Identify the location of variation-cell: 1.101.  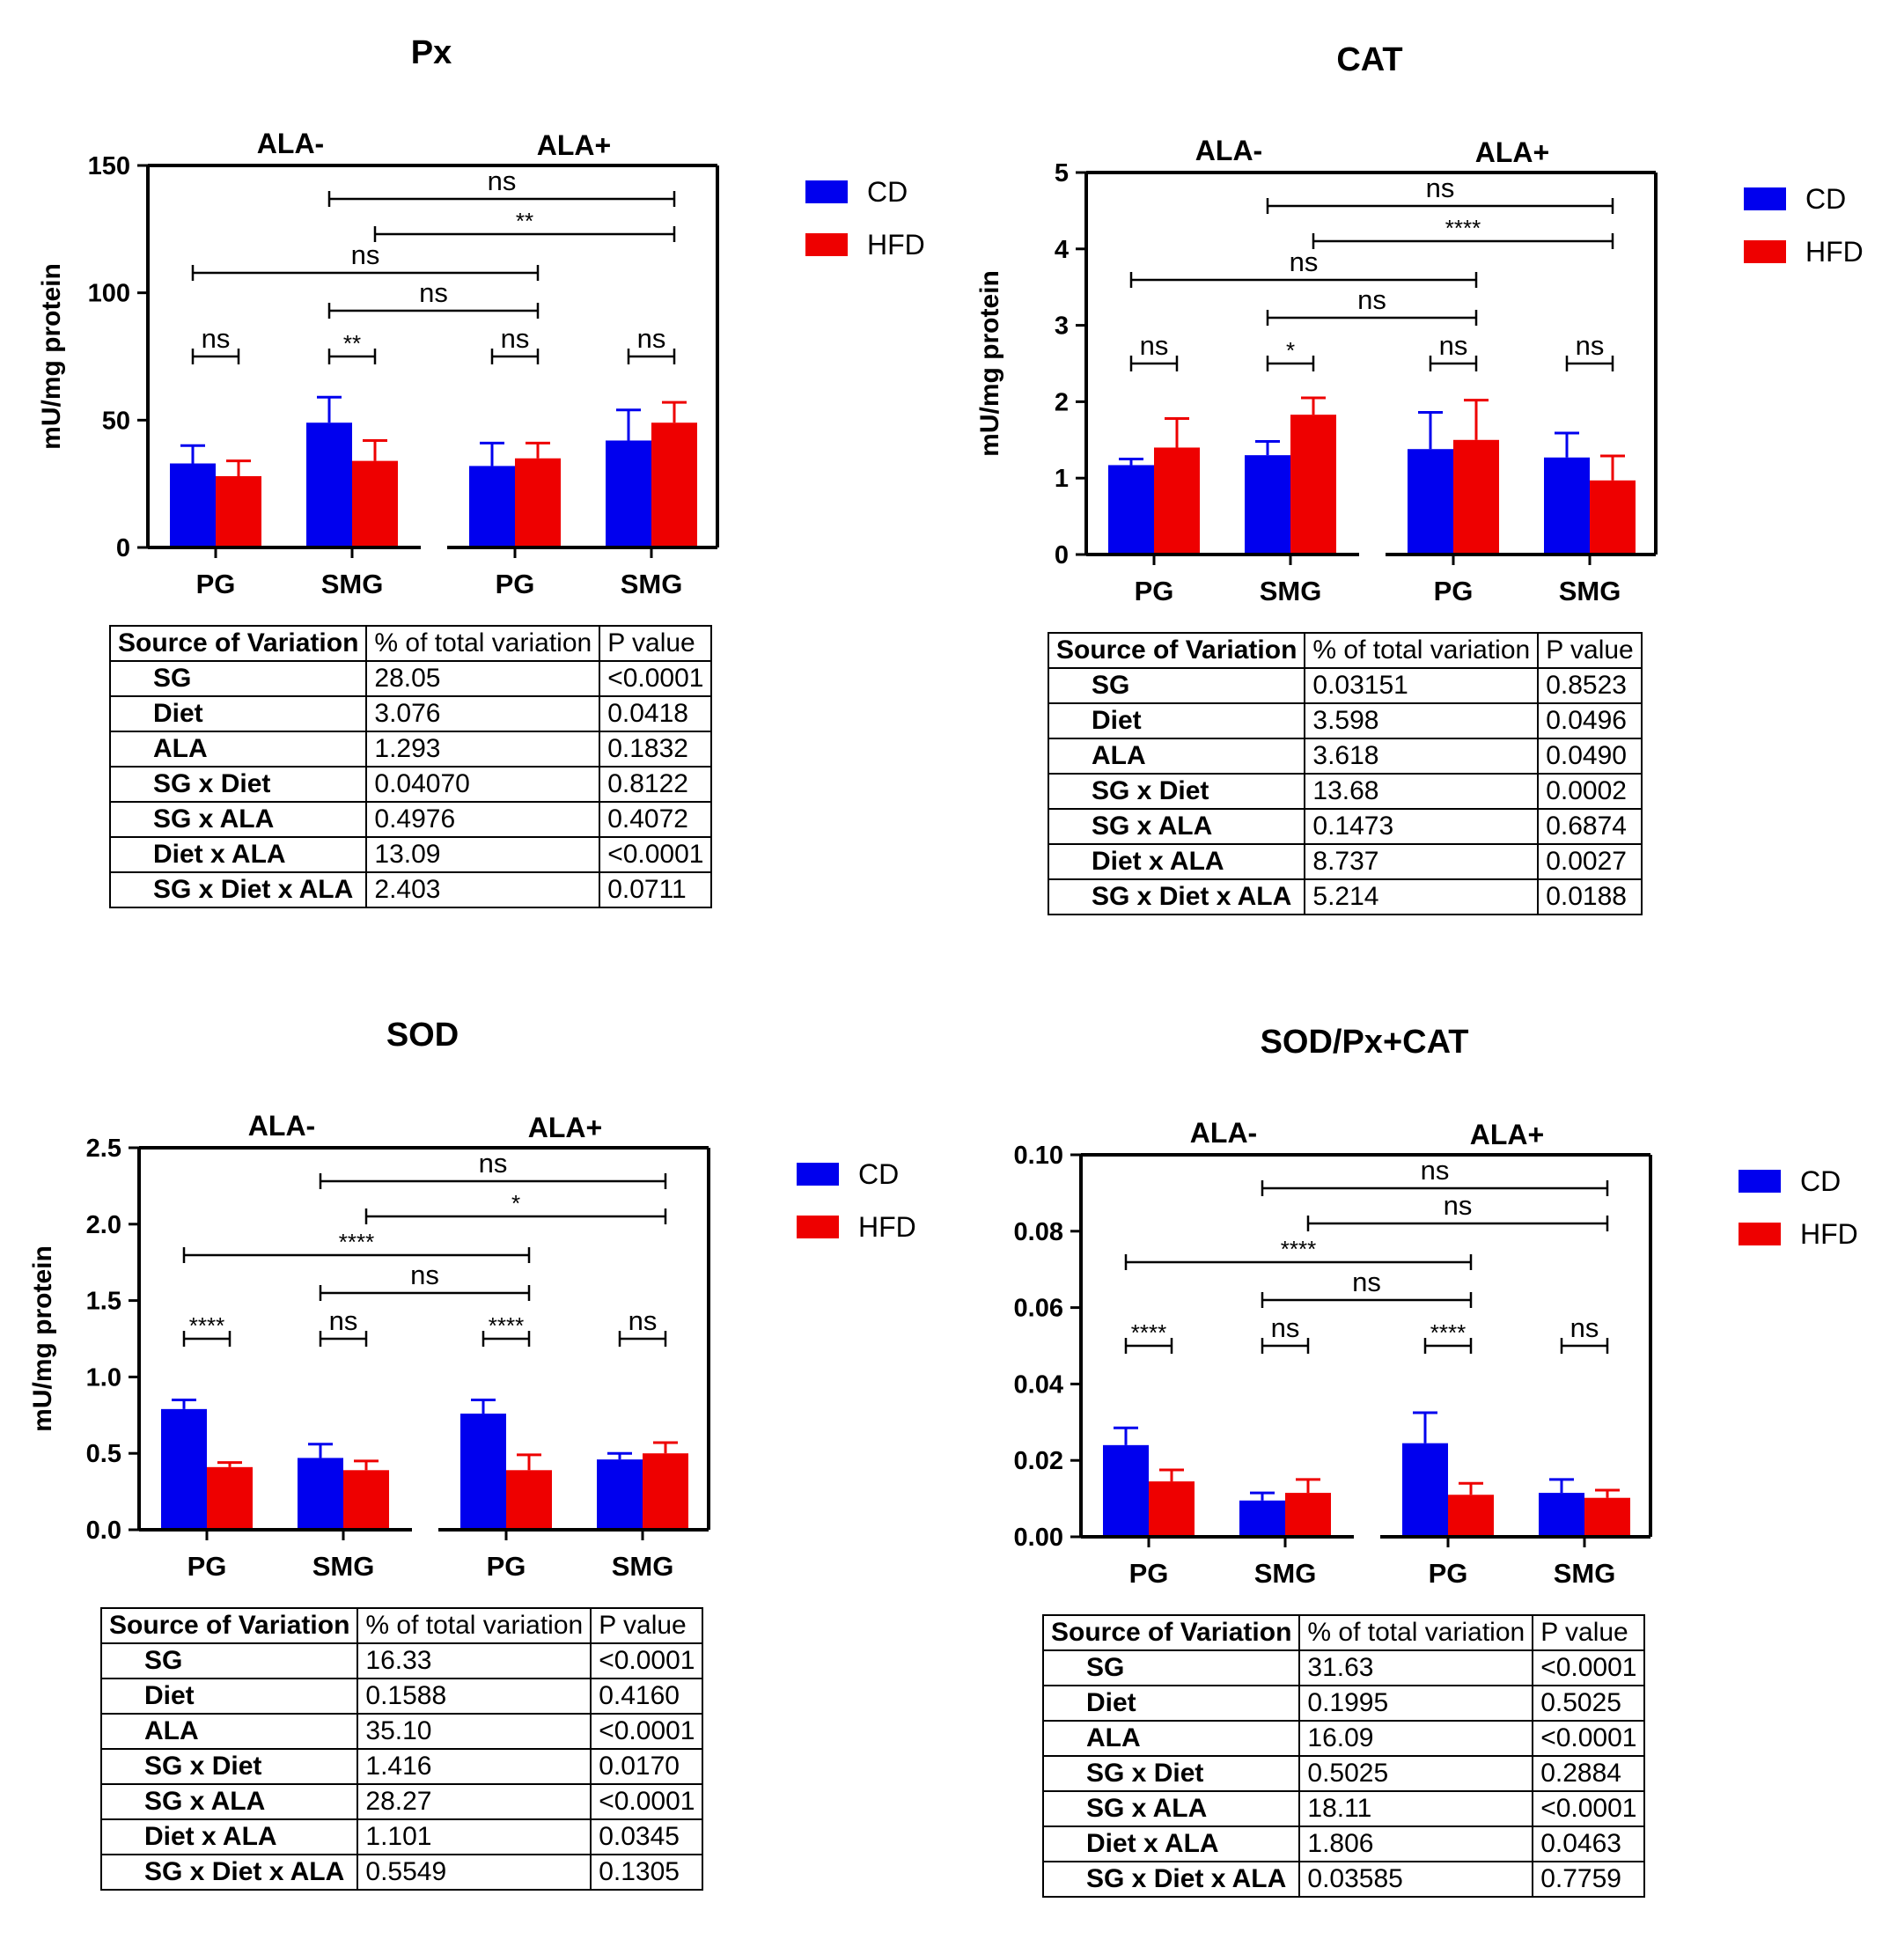
(474, 1836).